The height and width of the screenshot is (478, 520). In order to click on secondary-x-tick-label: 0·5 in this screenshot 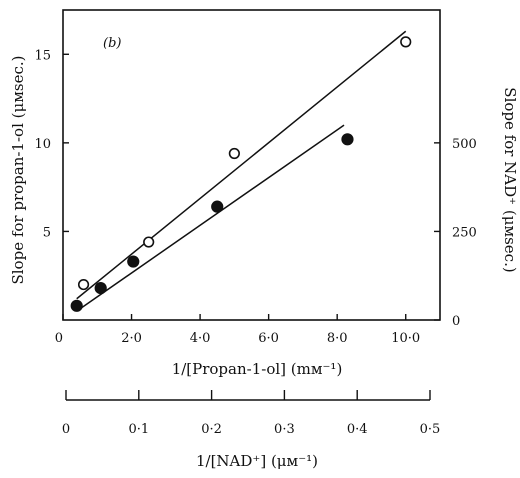, I will do `click(430, 429)`.